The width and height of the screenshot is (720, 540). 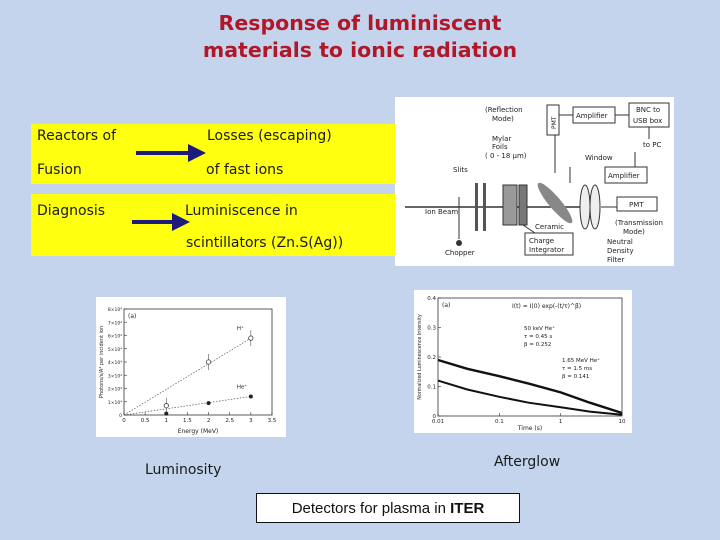 I want to click on series-label: H⁺, so click(x=240, y=328).